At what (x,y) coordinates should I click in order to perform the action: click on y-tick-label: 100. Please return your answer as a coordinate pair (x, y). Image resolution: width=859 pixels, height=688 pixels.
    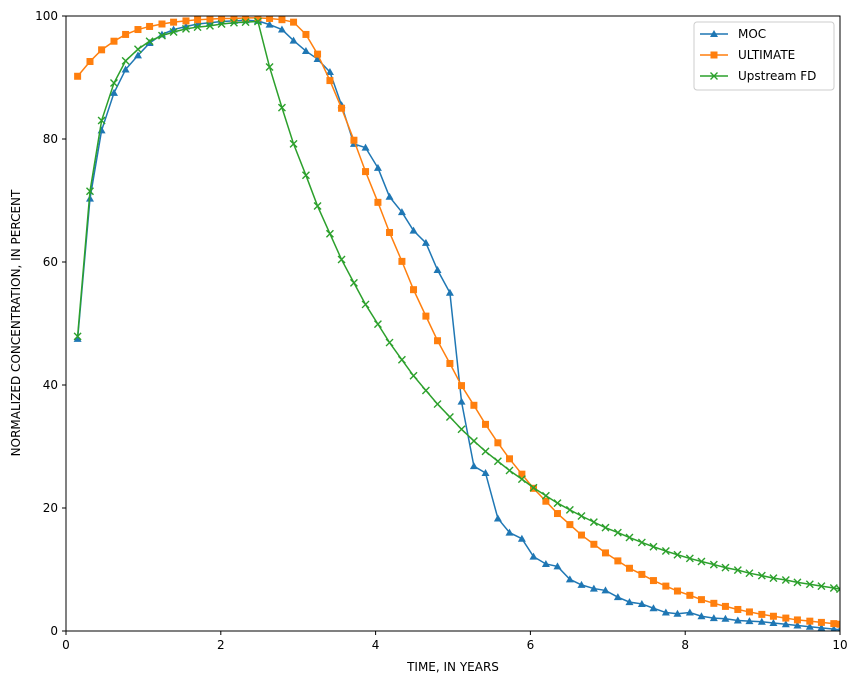
    Looking at the image, I should click on (46, 16).